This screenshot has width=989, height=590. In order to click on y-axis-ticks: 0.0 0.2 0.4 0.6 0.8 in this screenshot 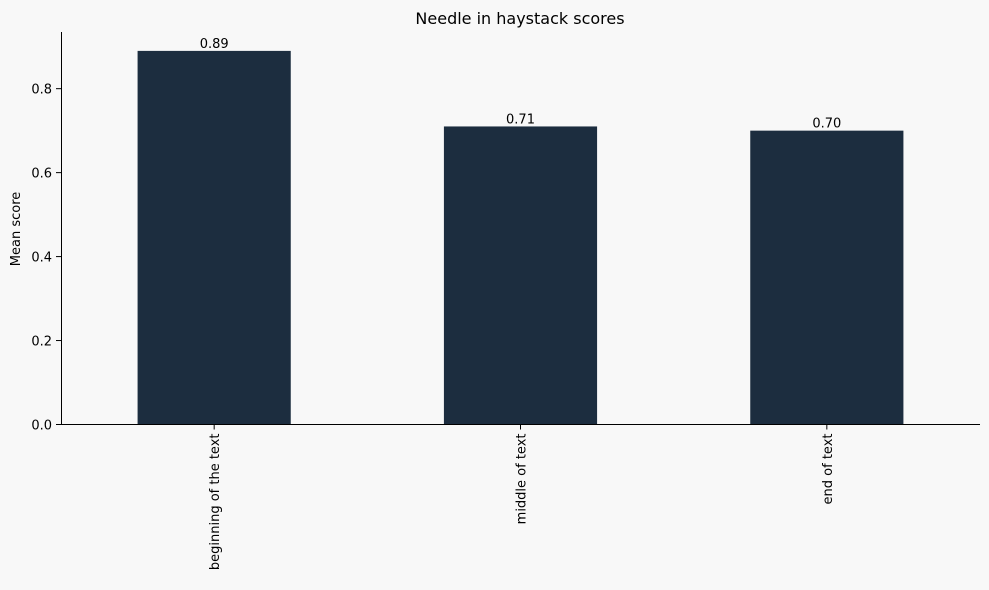, I will do `click(46, 258)`.